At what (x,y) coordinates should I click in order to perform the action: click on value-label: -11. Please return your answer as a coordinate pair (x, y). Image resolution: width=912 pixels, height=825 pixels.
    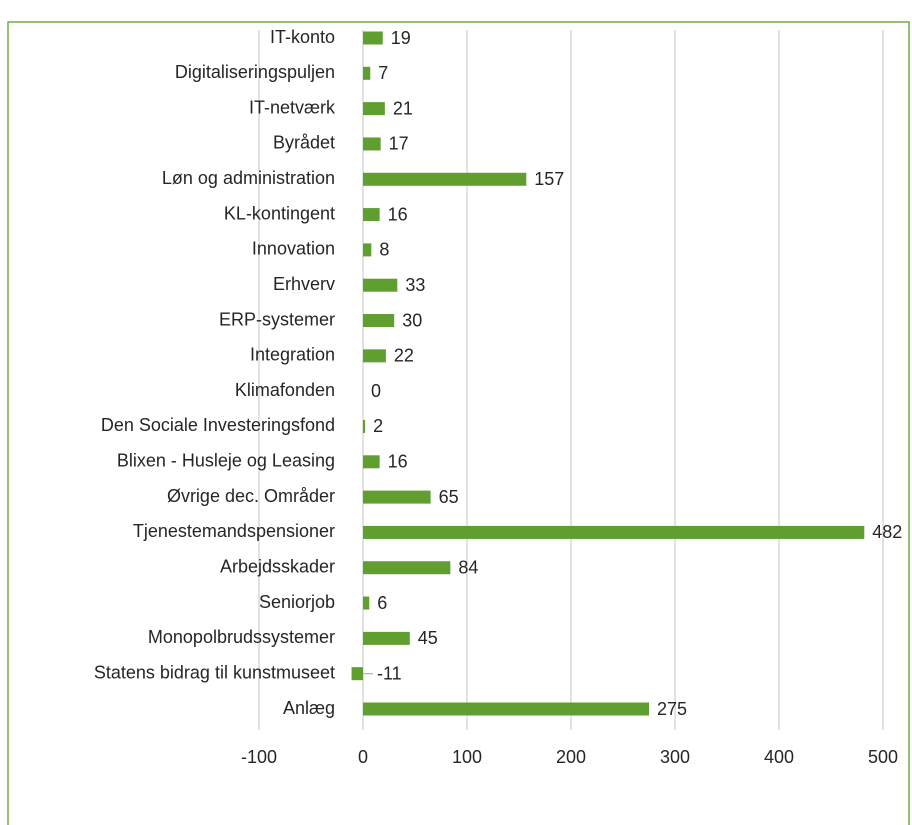
    Looking at the image, I should click on (389, 673).